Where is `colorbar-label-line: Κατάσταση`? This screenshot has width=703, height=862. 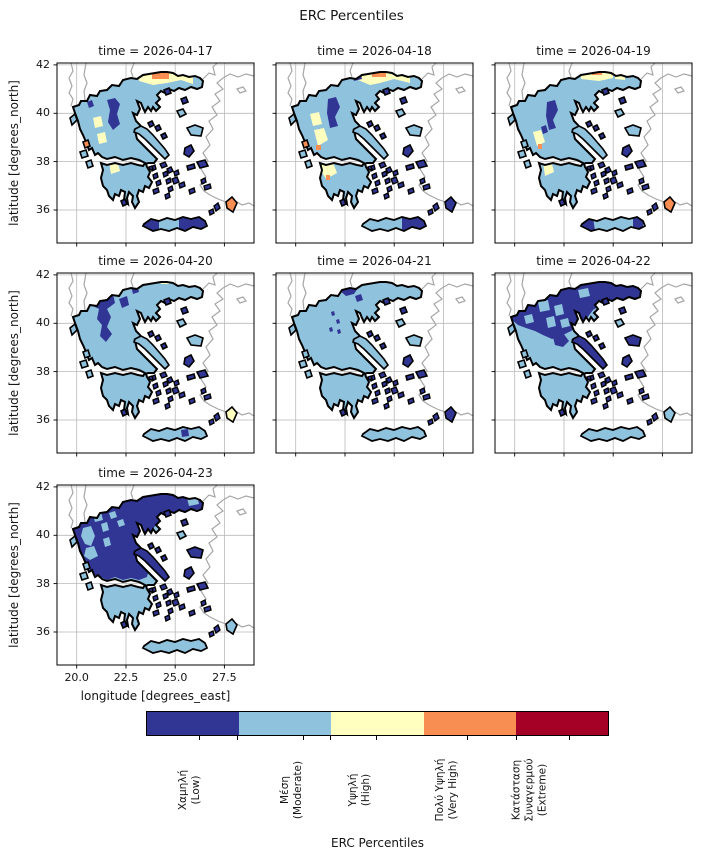
colorbar-label-line: Κατάσταση is located at coordinates (516, 790).